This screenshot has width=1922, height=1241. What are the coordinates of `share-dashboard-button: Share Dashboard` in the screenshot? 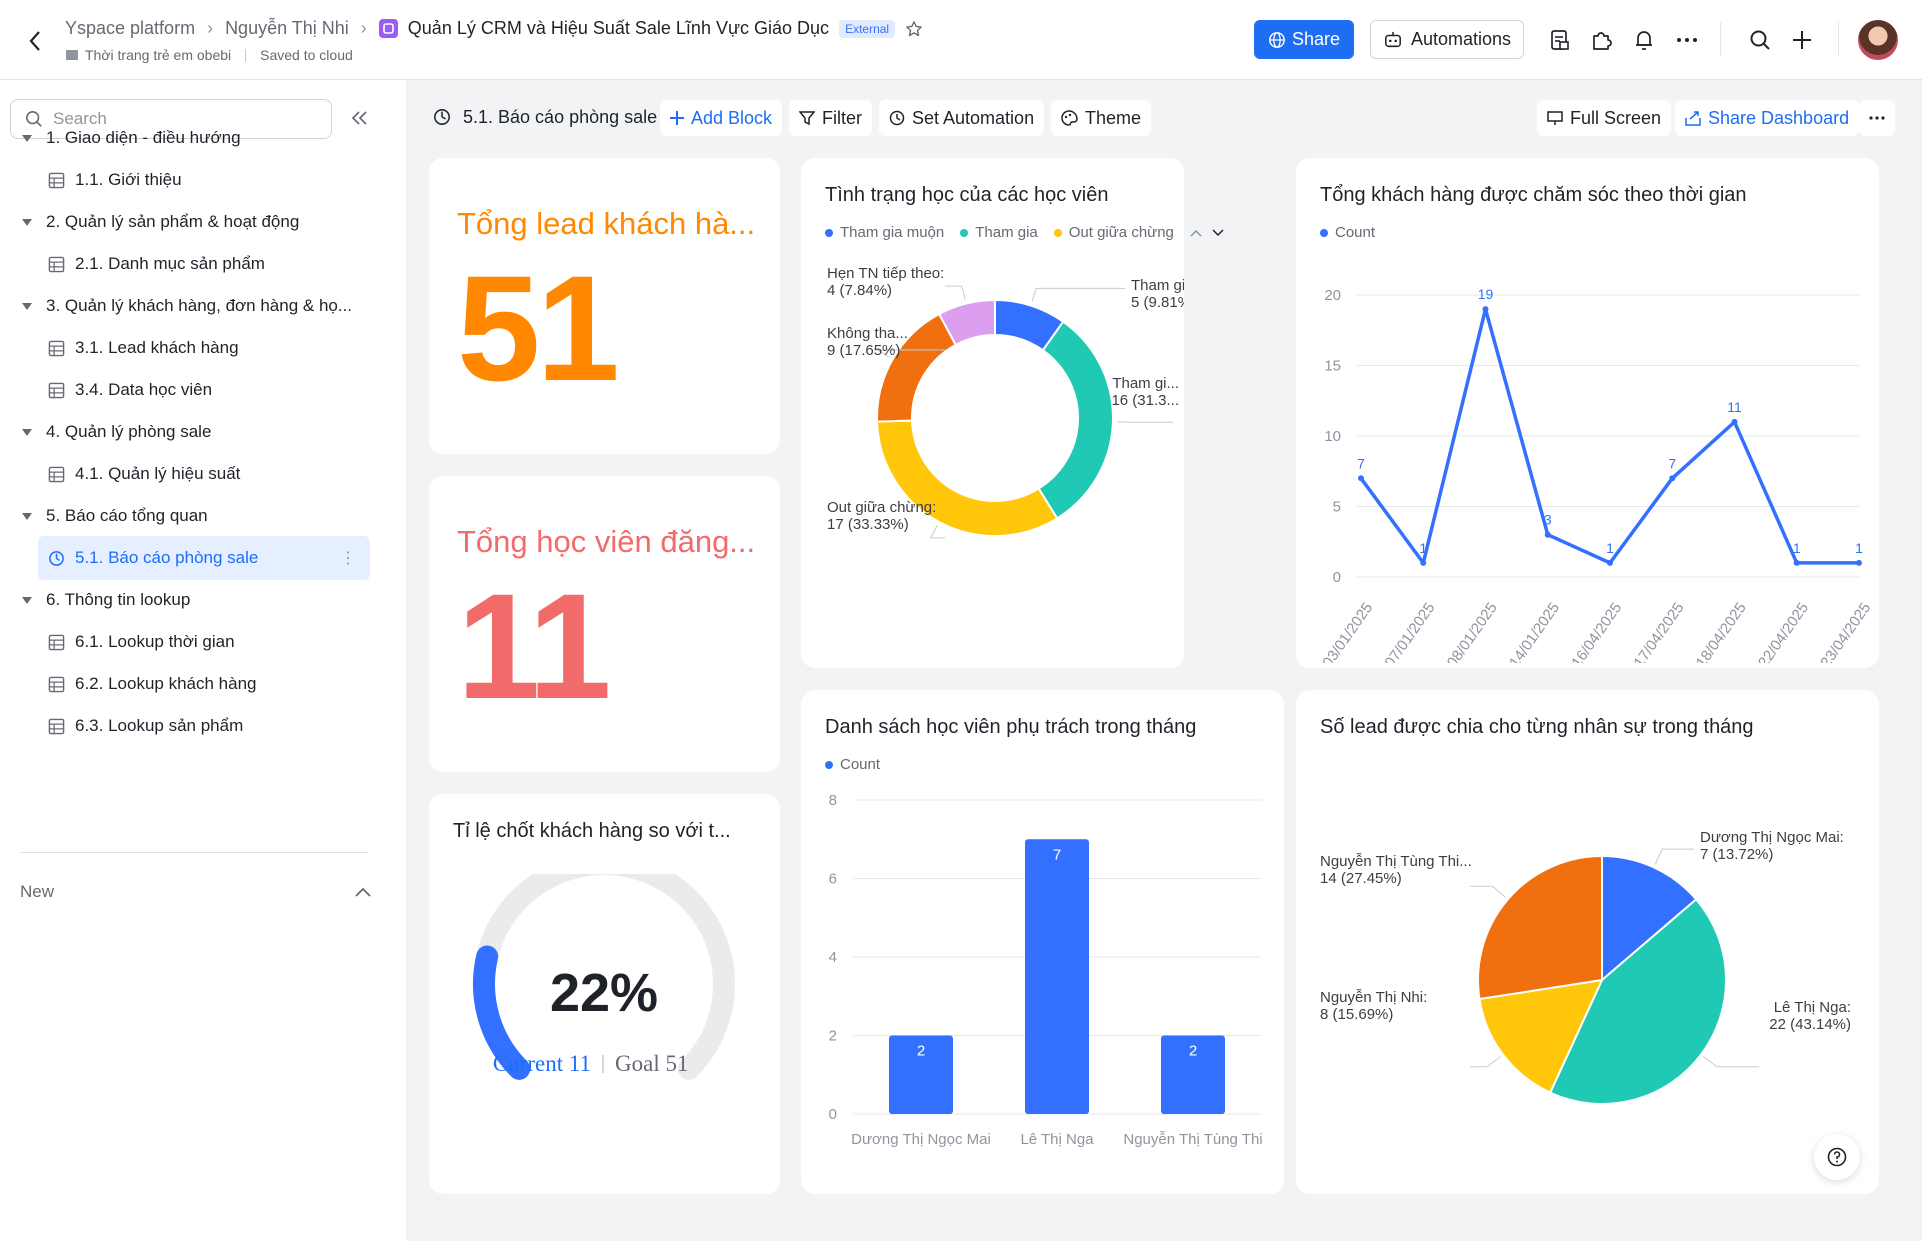 It's located at (1767, 118).